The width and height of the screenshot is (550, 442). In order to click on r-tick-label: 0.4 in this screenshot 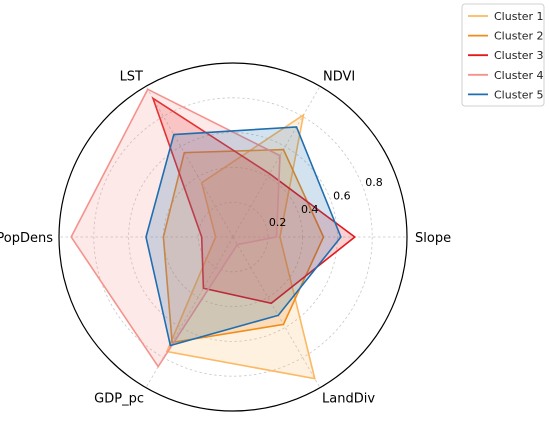, I will do `click(310, 209)`.